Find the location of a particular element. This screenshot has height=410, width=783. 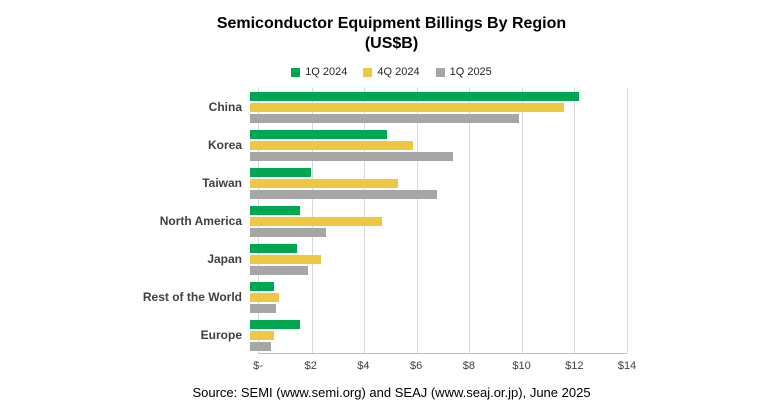

category-label: Korea is located at coordinates (224, 145).